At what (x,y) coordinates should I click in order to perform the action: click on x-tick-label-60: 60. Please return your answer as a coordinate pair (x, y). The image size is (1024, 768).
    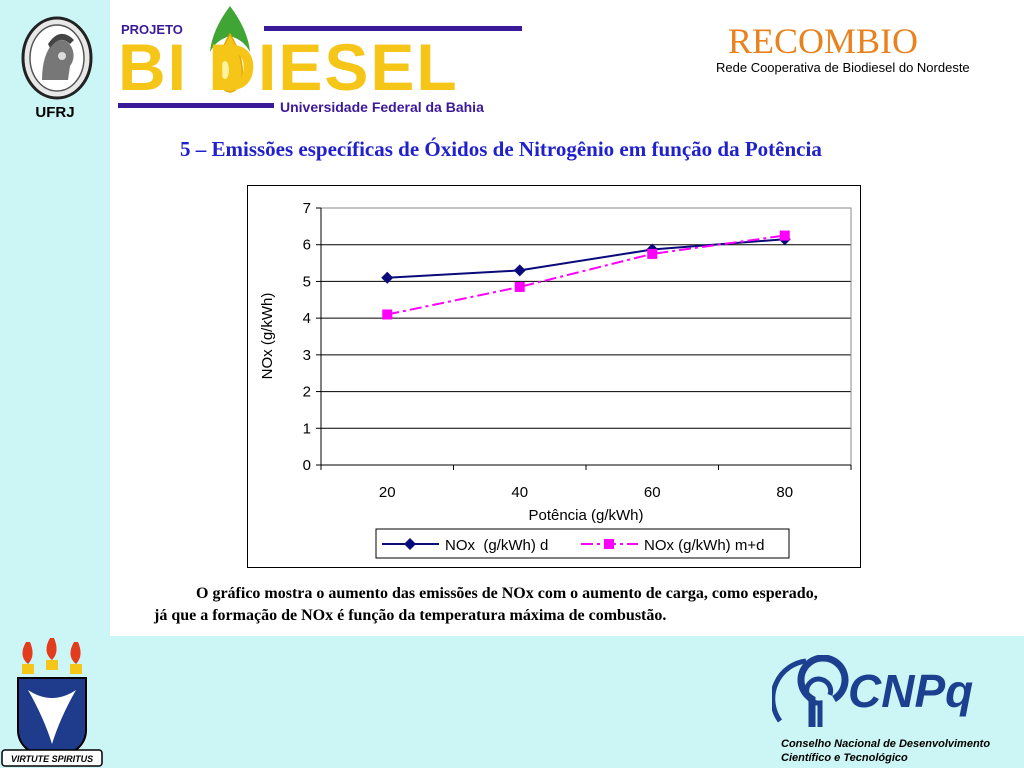
    Looking at the image, I should click on (652, 492).